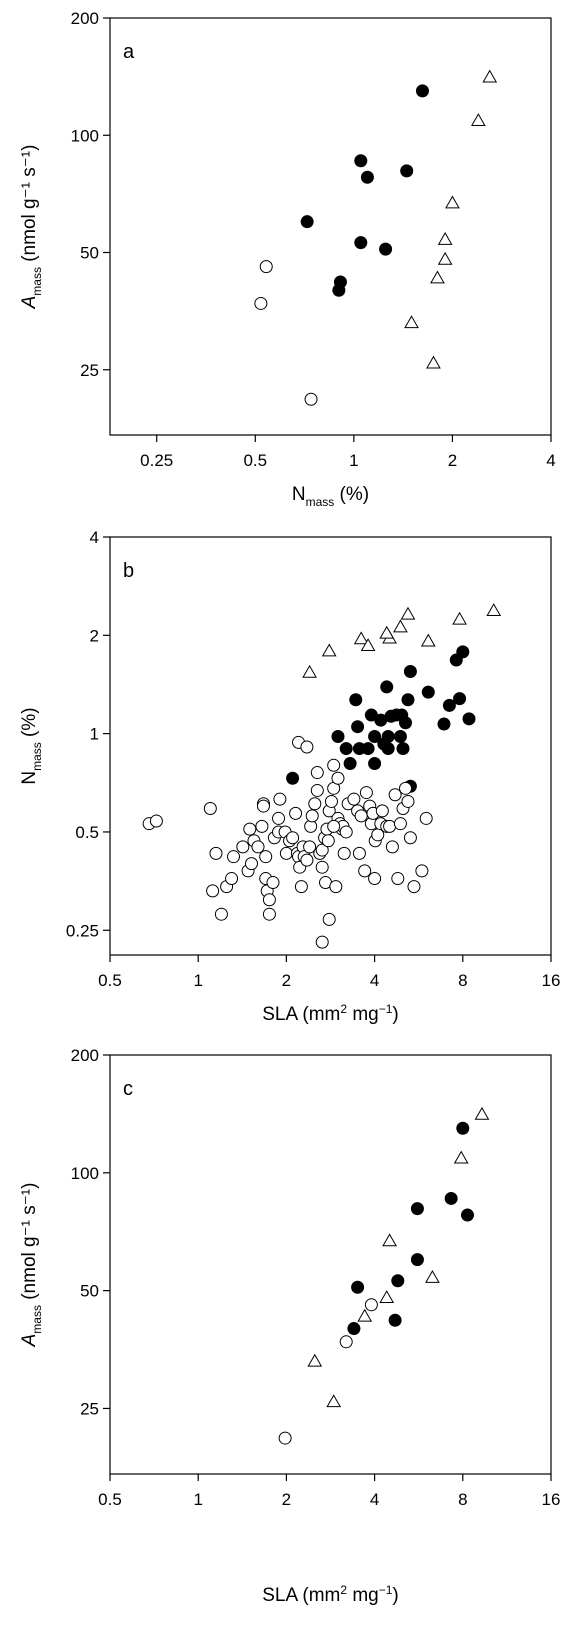 Image resolution: width=583 pixels, height=1625 pixels. What do you see at coordinates (299, 494) in the screenshot?
I see `x-label-main: N` at bounding box center [299, 494].